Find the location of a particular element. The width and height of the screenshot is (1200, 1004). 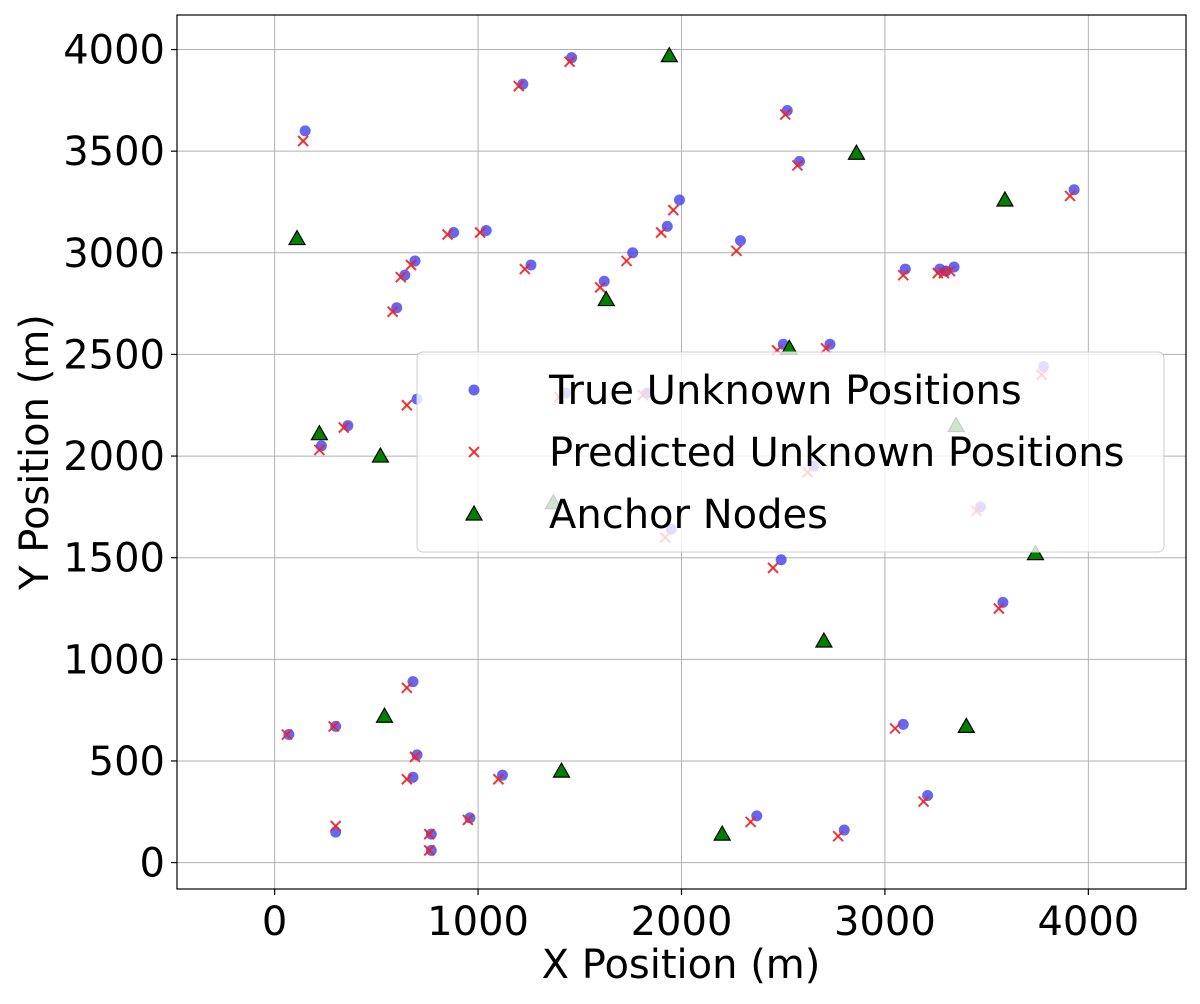

legend-box is located at coordinates (790, 452).